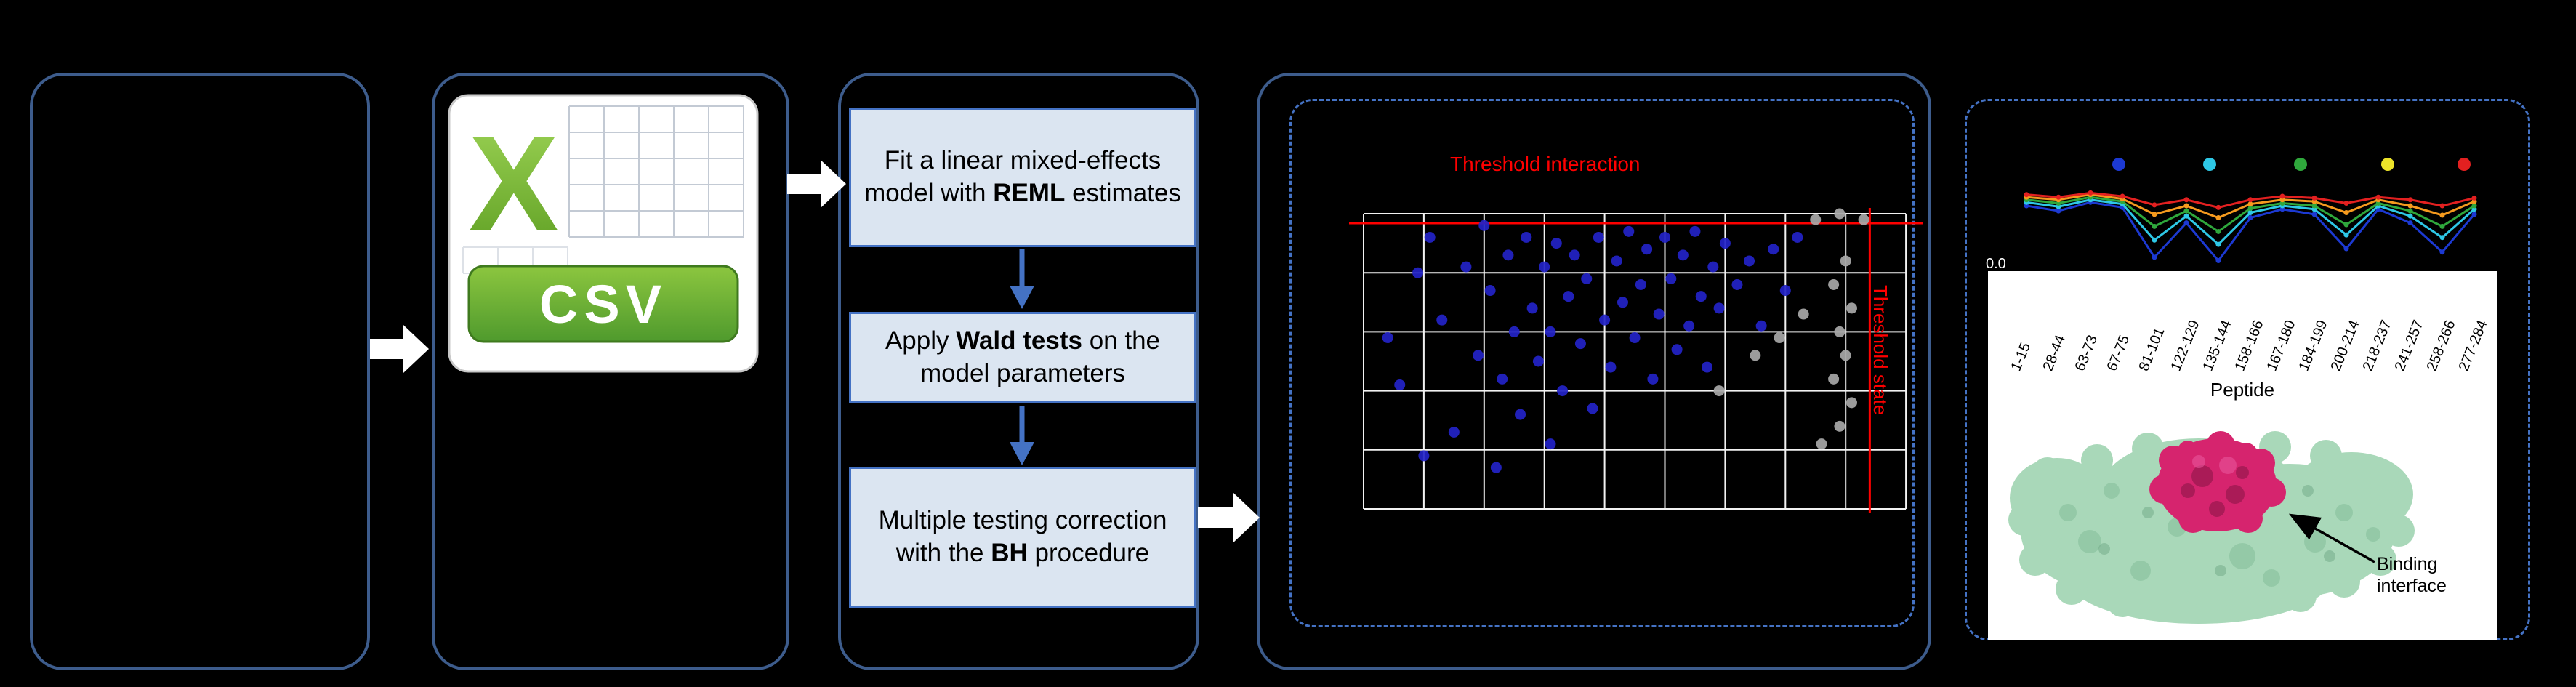 This screenshot has height=687, width=2576. Describe the element at coordinates (2409, 346) in the screenshot. I see `peptide-tick-label: 241-257` at that location.